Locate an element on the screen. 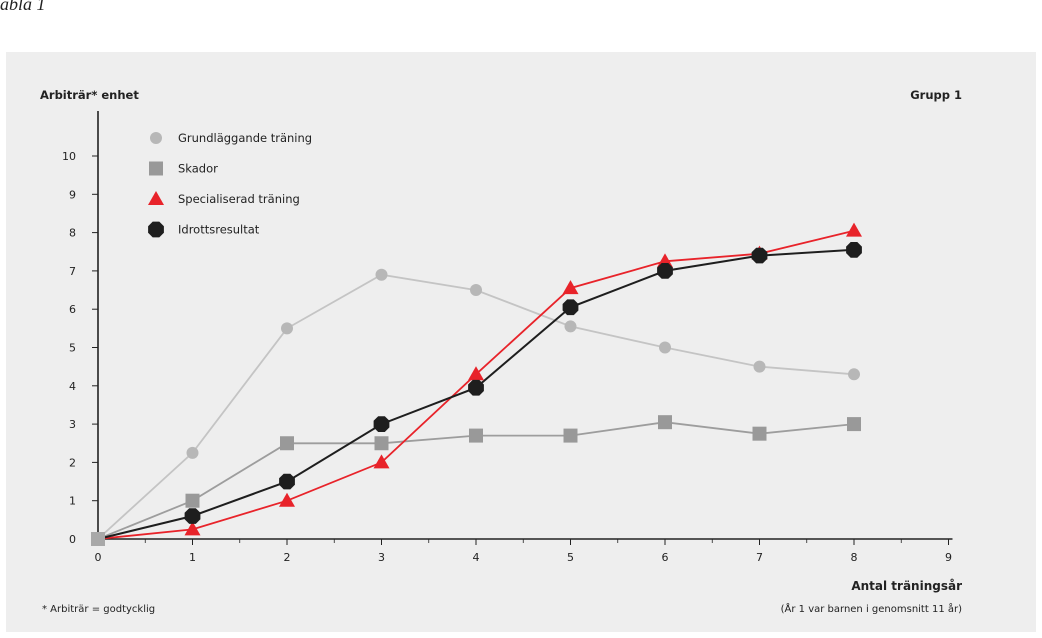  x-tick-label: 9 is located at coordinates (948, 557).